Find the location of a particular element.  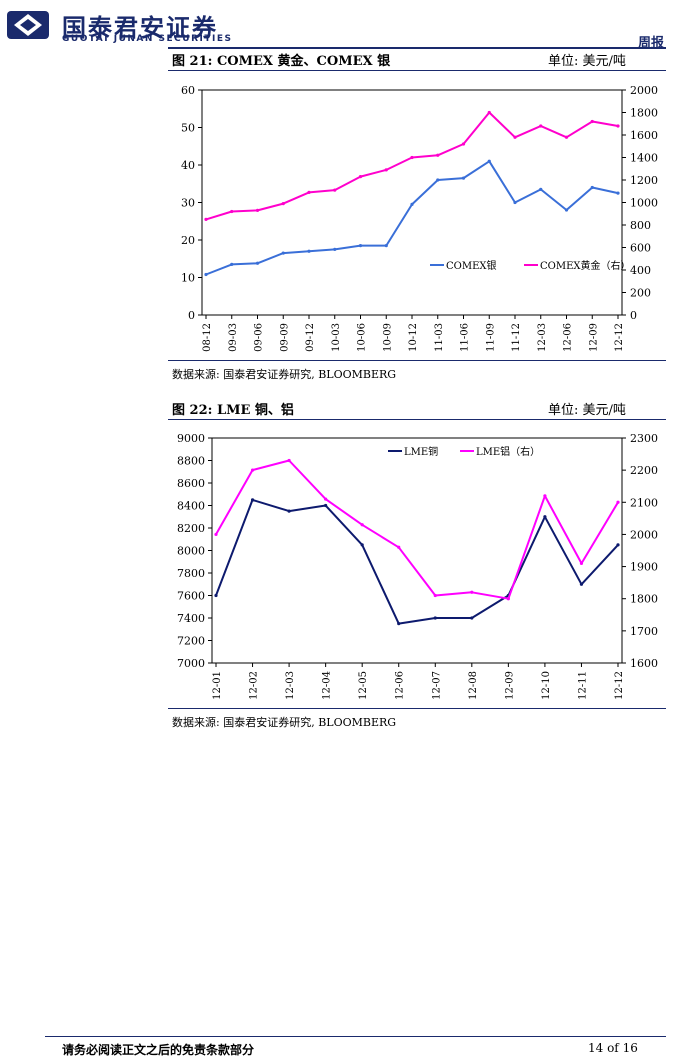

x-tick-label: 12-04 is located at coordinates (327, 685).